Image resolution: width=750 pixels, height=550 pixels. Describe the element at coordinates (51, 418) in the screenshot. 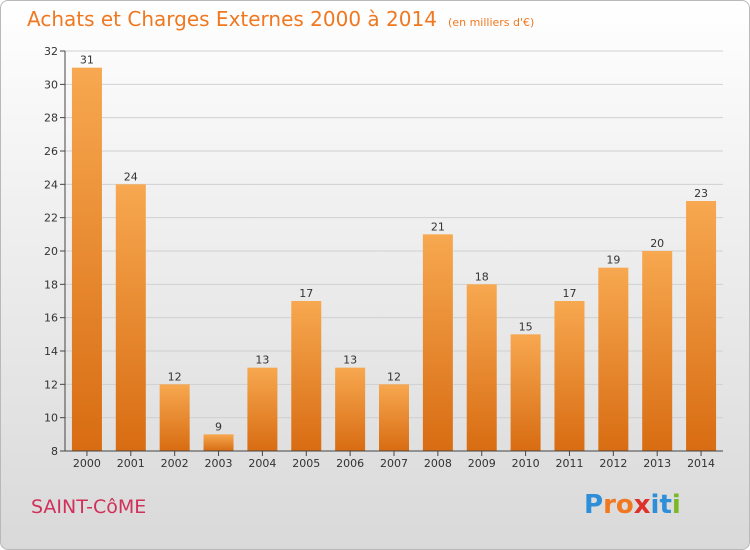

I see `y-tick-label: 10` at that location.